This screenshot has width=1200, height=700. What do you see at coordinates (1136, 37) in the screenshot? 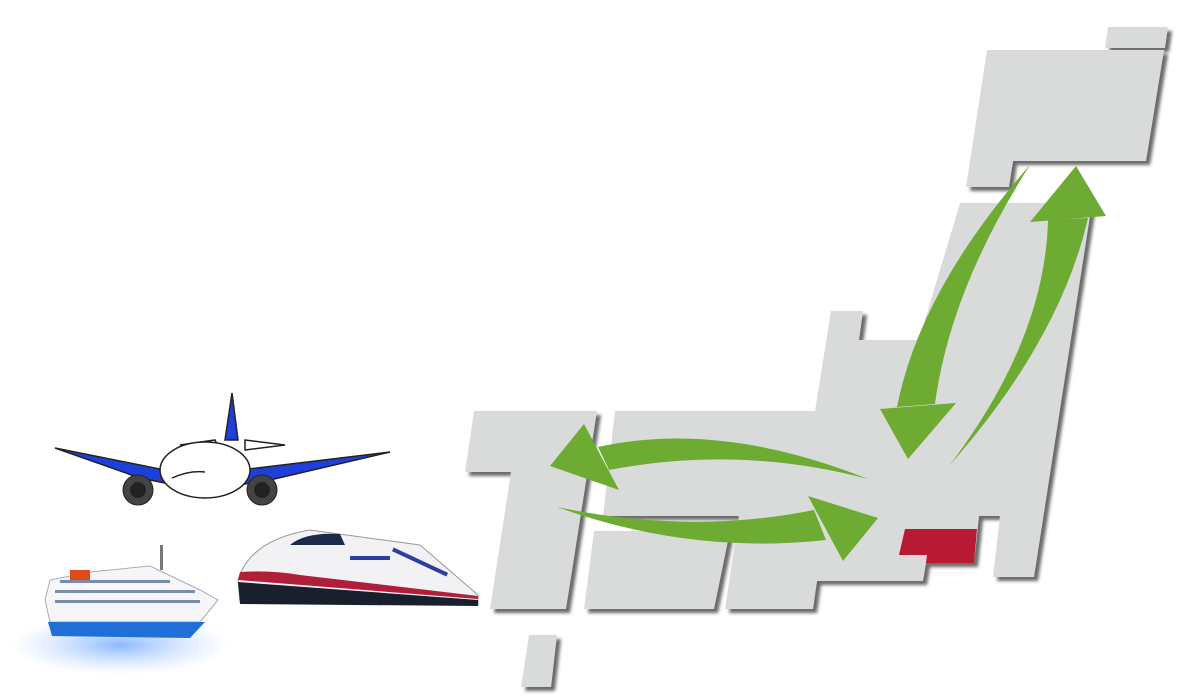
I see `region-hokkaido-islet` at bounding box center [1136, 37].